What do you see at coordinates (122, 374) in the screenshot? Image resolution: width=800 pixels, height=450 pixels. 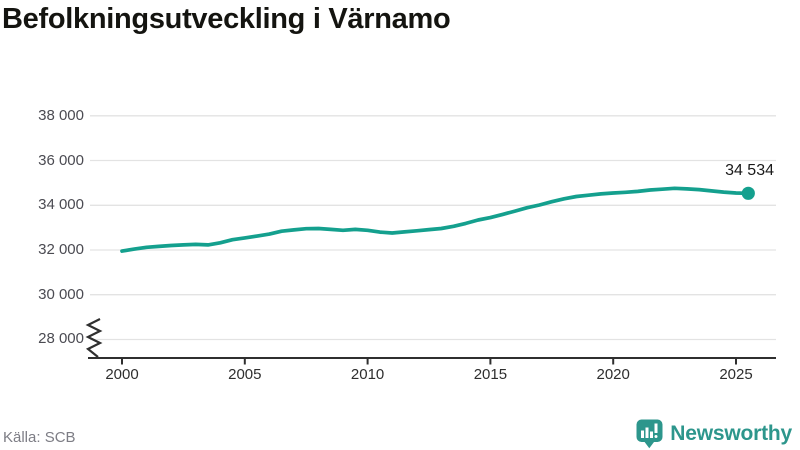 I see `x-tick-label: 2000` at bounding box center [122, 374].